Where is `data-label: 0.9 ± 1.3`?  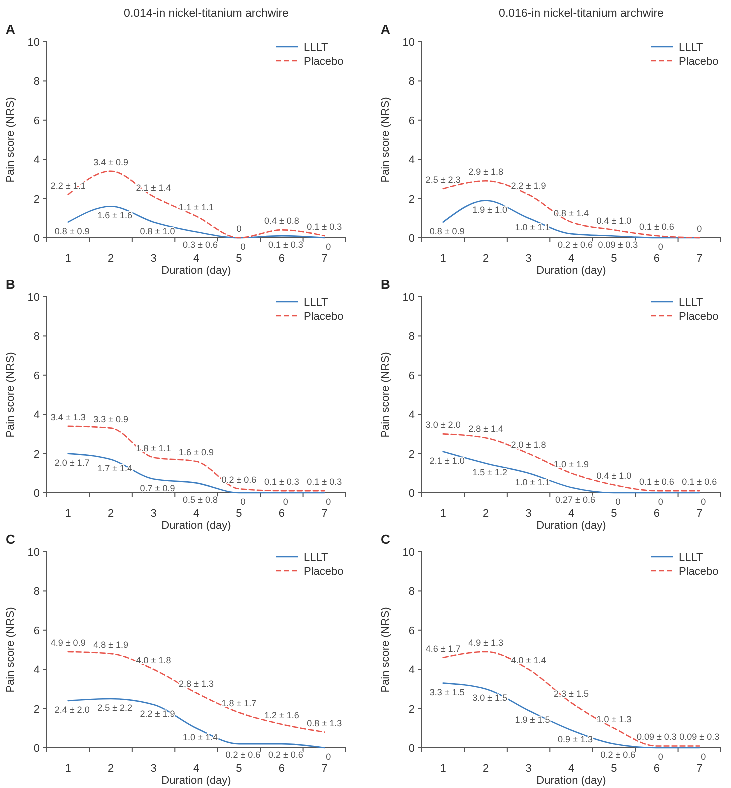 data-label: 0.9 ± 1.3 is located at coordinates (575, 739).